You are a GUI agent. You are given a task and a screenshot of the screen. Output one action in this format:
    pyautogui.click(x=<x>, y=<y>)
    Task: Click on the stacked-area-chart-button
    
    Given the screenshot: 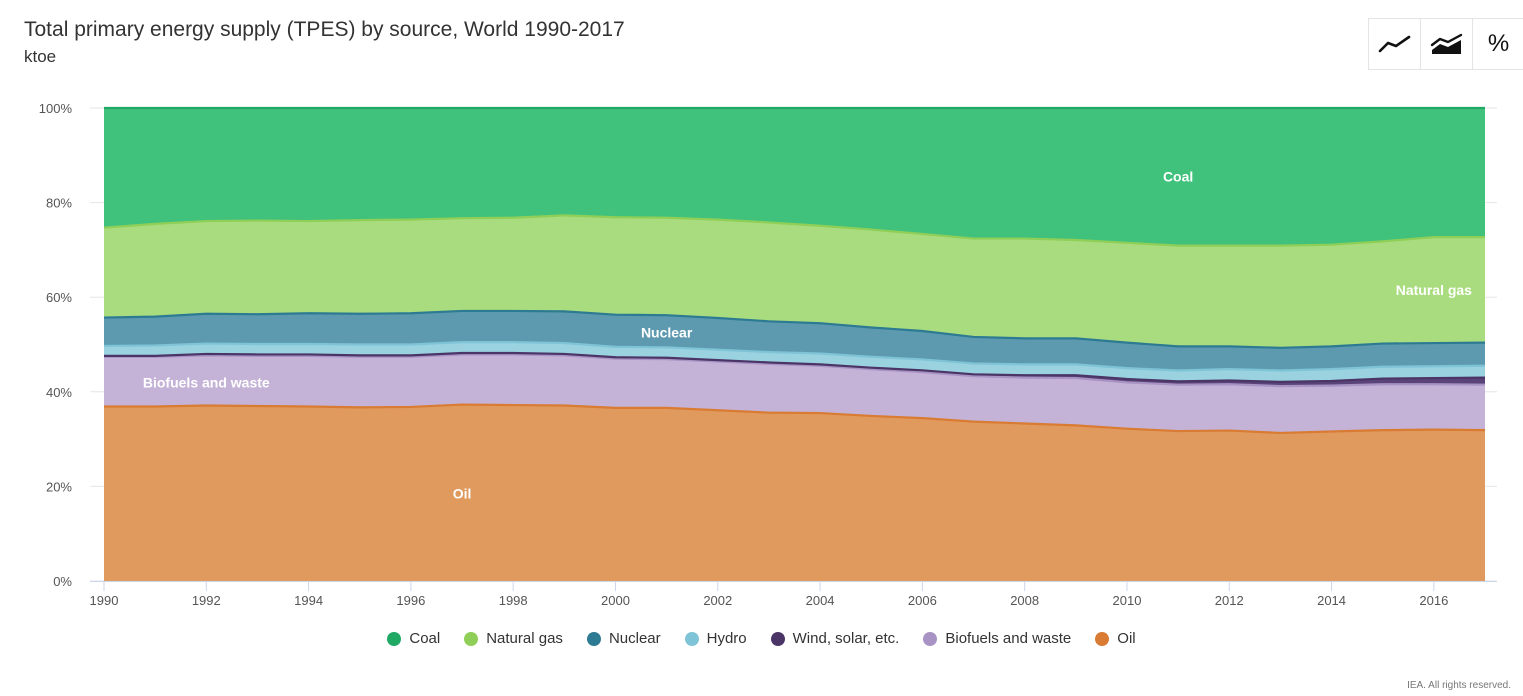 What is the action you would take?
    pyautogui.click(x=1447, y=44)
    